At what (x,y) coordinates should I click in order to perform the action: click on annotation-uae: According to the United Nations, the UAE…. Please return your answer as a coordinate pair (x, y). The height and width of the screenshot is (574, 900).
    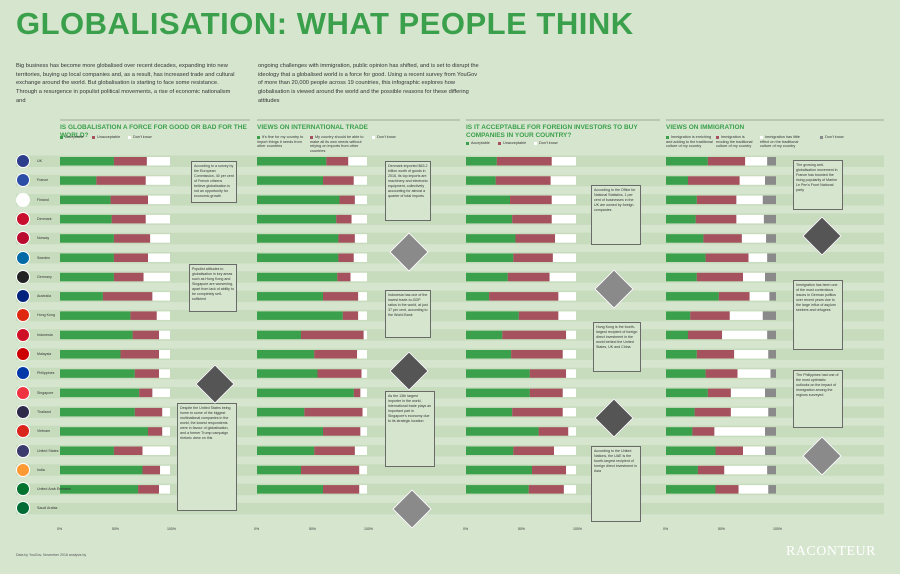
    Looking at the image, I should click on (616, 484).